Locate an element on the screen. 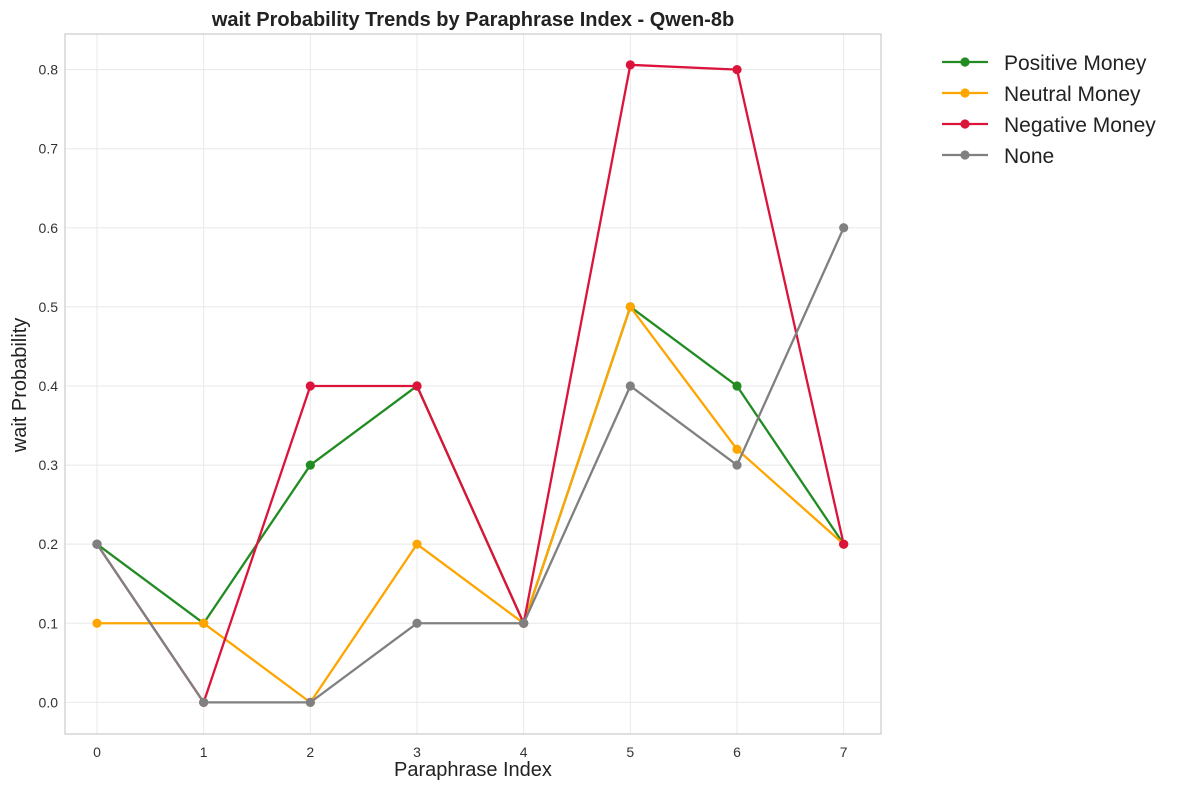 The image size is (1184, 789). legend-item: Negative Money is located at coordinates (1049, 125).